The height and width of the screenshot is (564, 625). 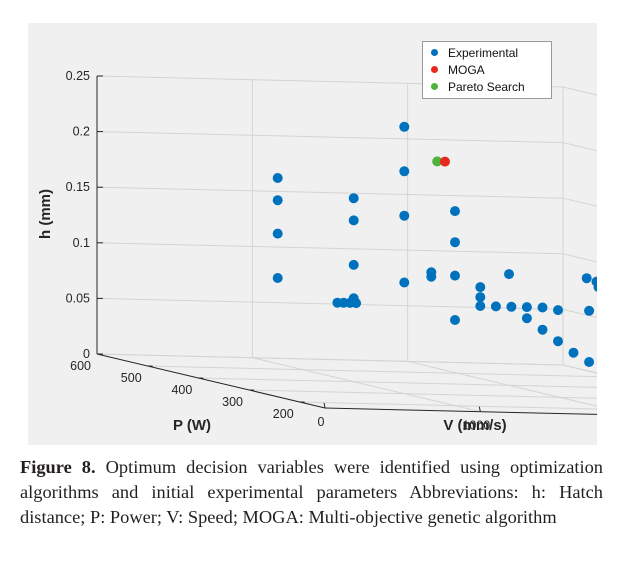 What do you see at coordinates (81, 243) in the screenshot?
I see `z-tick-label: 0.1` at bounding box center [81, 243].